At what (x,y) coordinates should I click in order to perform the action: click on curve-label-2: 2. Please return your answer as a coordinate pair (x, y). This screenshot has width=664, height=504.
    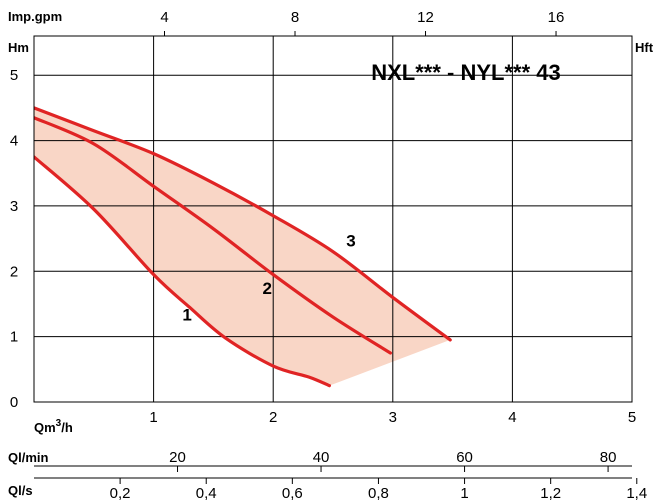
    Looking at the image, I should click on (266, 288).